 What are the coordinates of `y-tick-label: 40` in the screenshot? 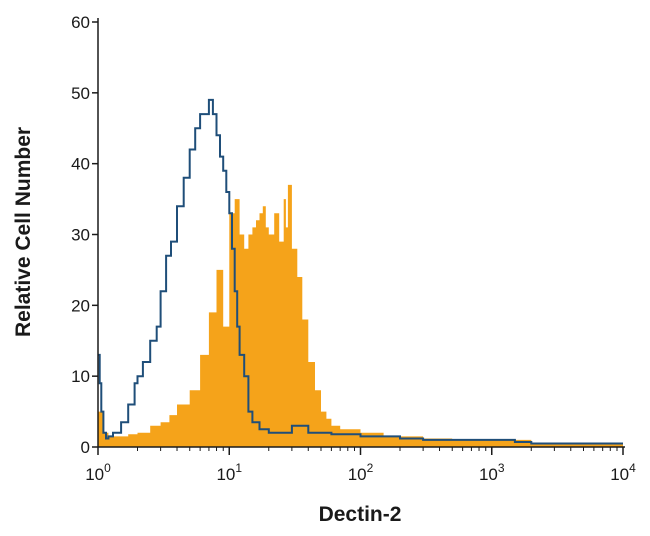 It's located at (80, 164).